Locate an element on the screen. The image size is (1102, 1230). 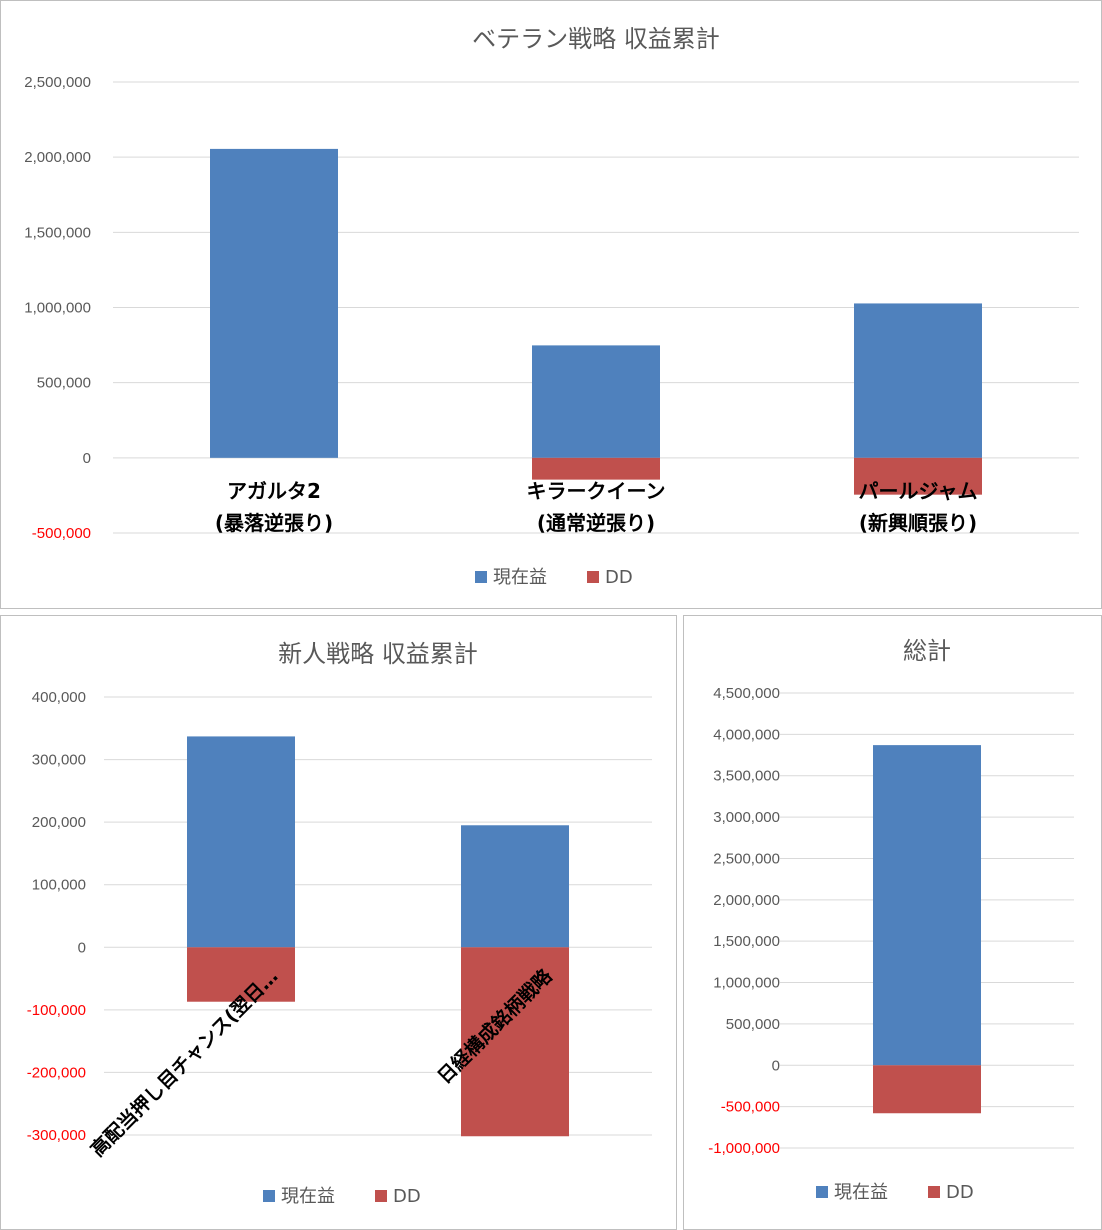
chart-title: ベテラン戦略 収益累計 is located at coordinates (596, 39).